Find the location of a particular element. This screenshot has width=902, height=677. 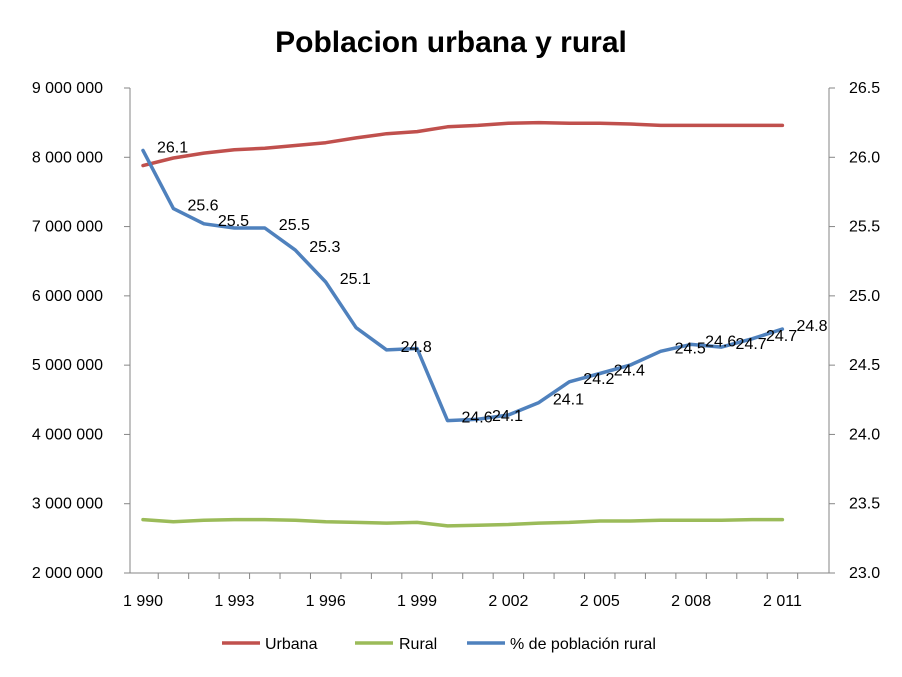

y-right-tick-label: 24.5 is located at coordinates (864, 365).